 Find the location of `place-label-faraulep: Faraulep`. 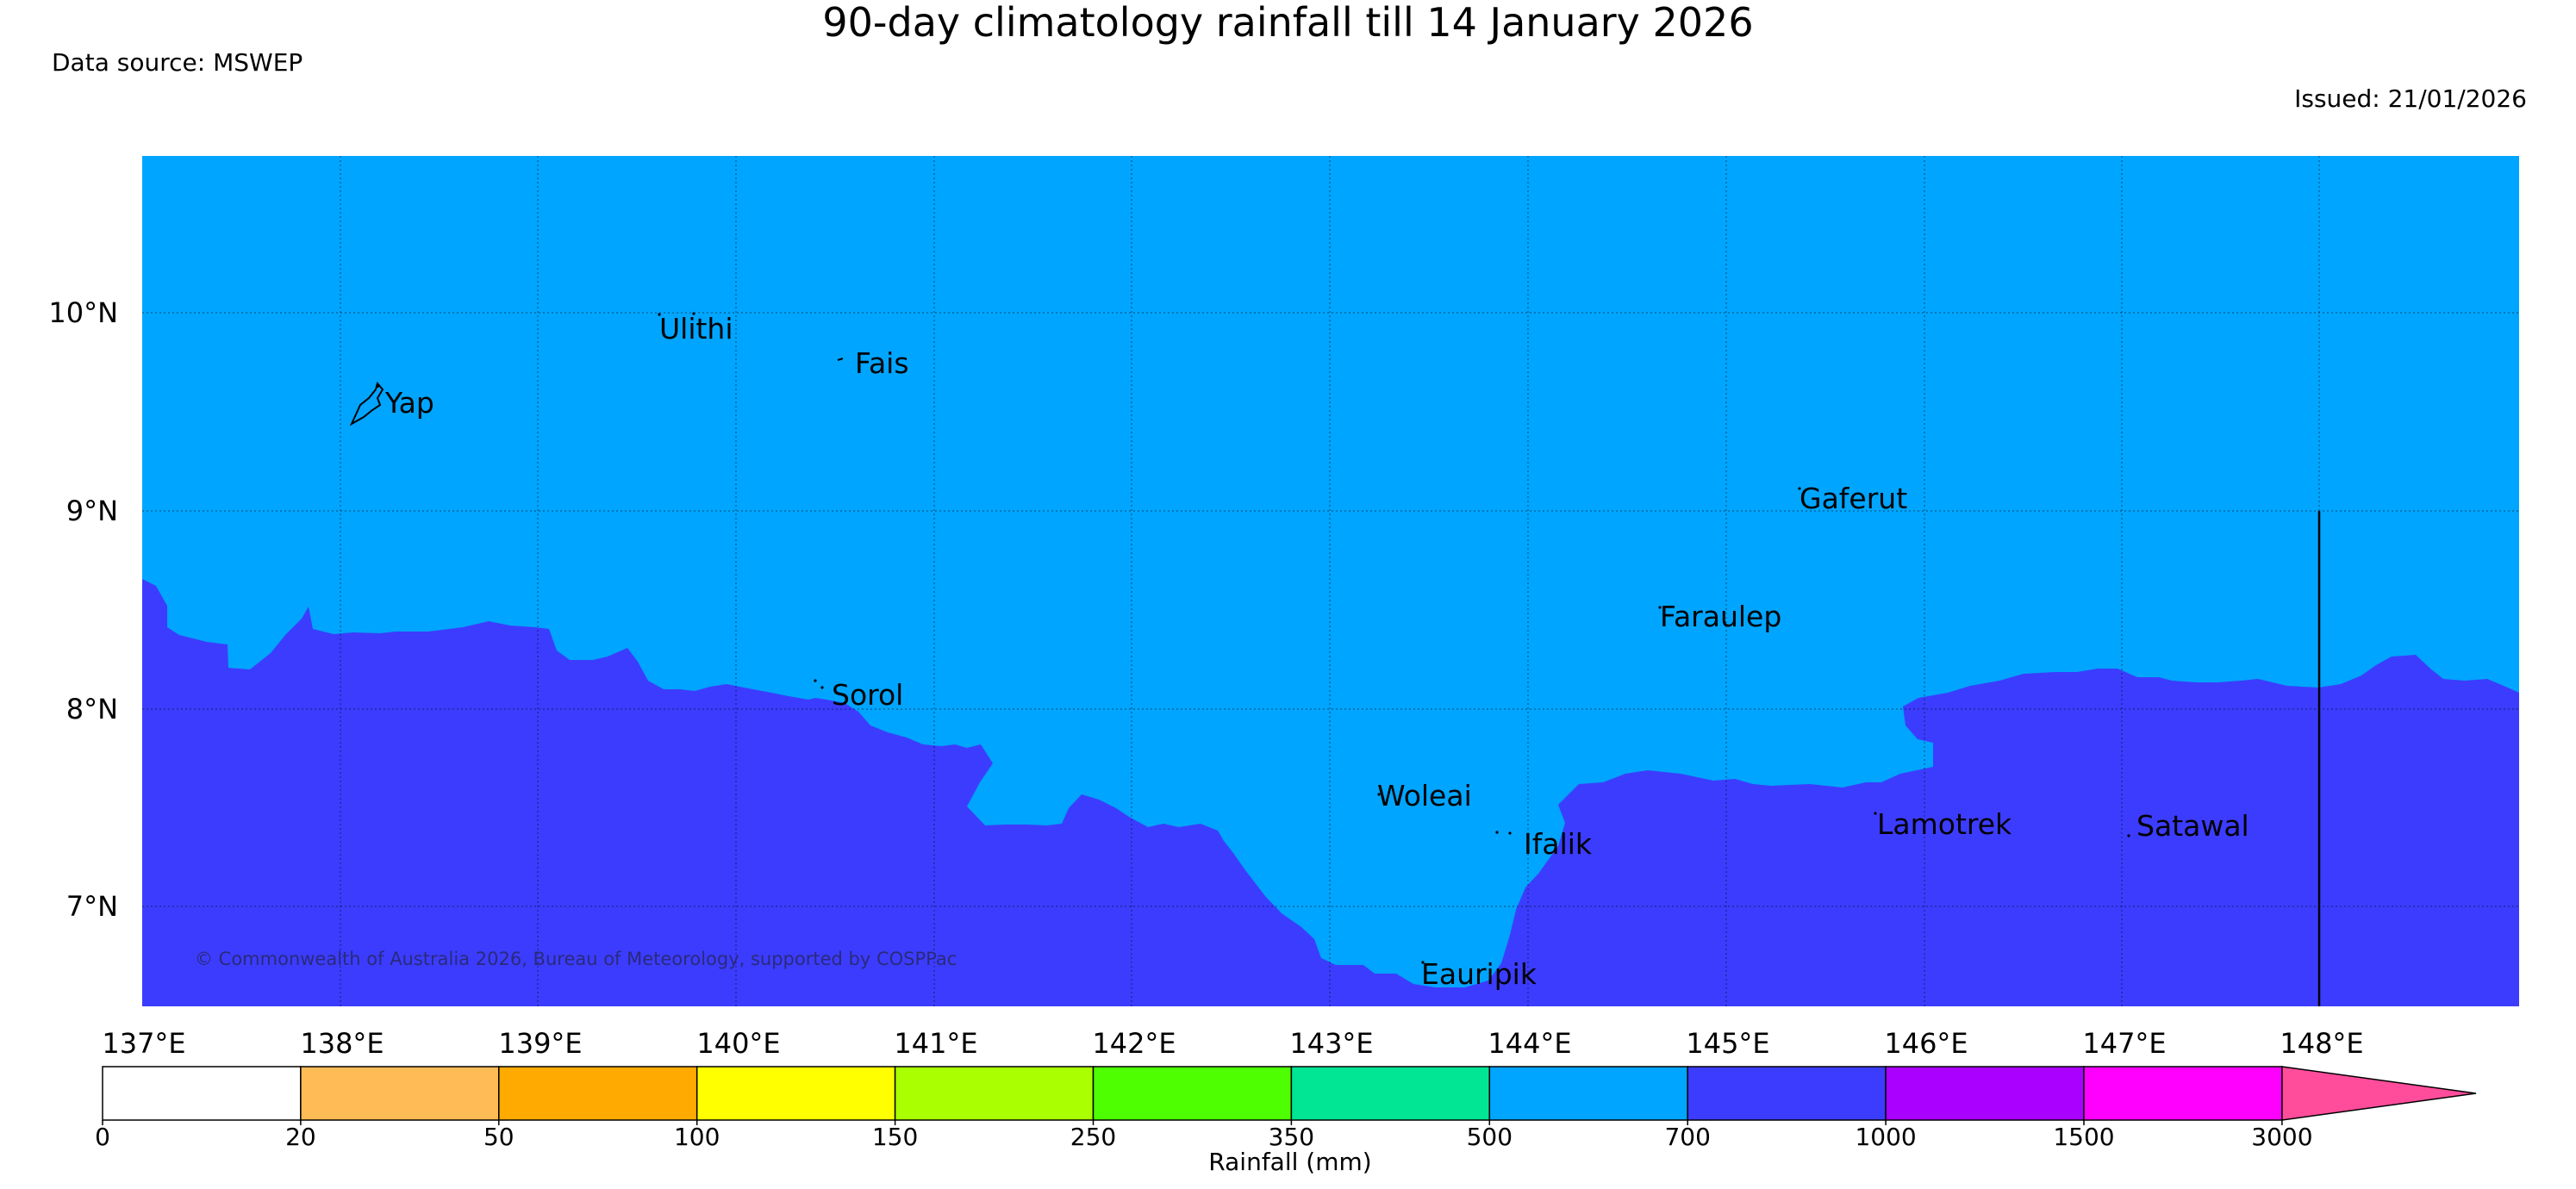

place-label-faraulep: Faraulep is located at coordinates (1720, 616).